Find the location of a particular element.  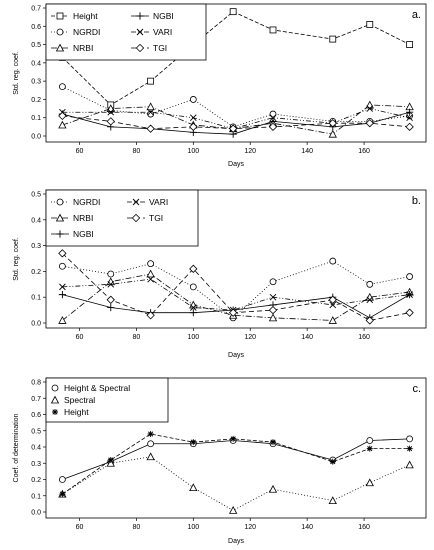

y-tick-label: 0.4 is located at coordinates (36, 448).